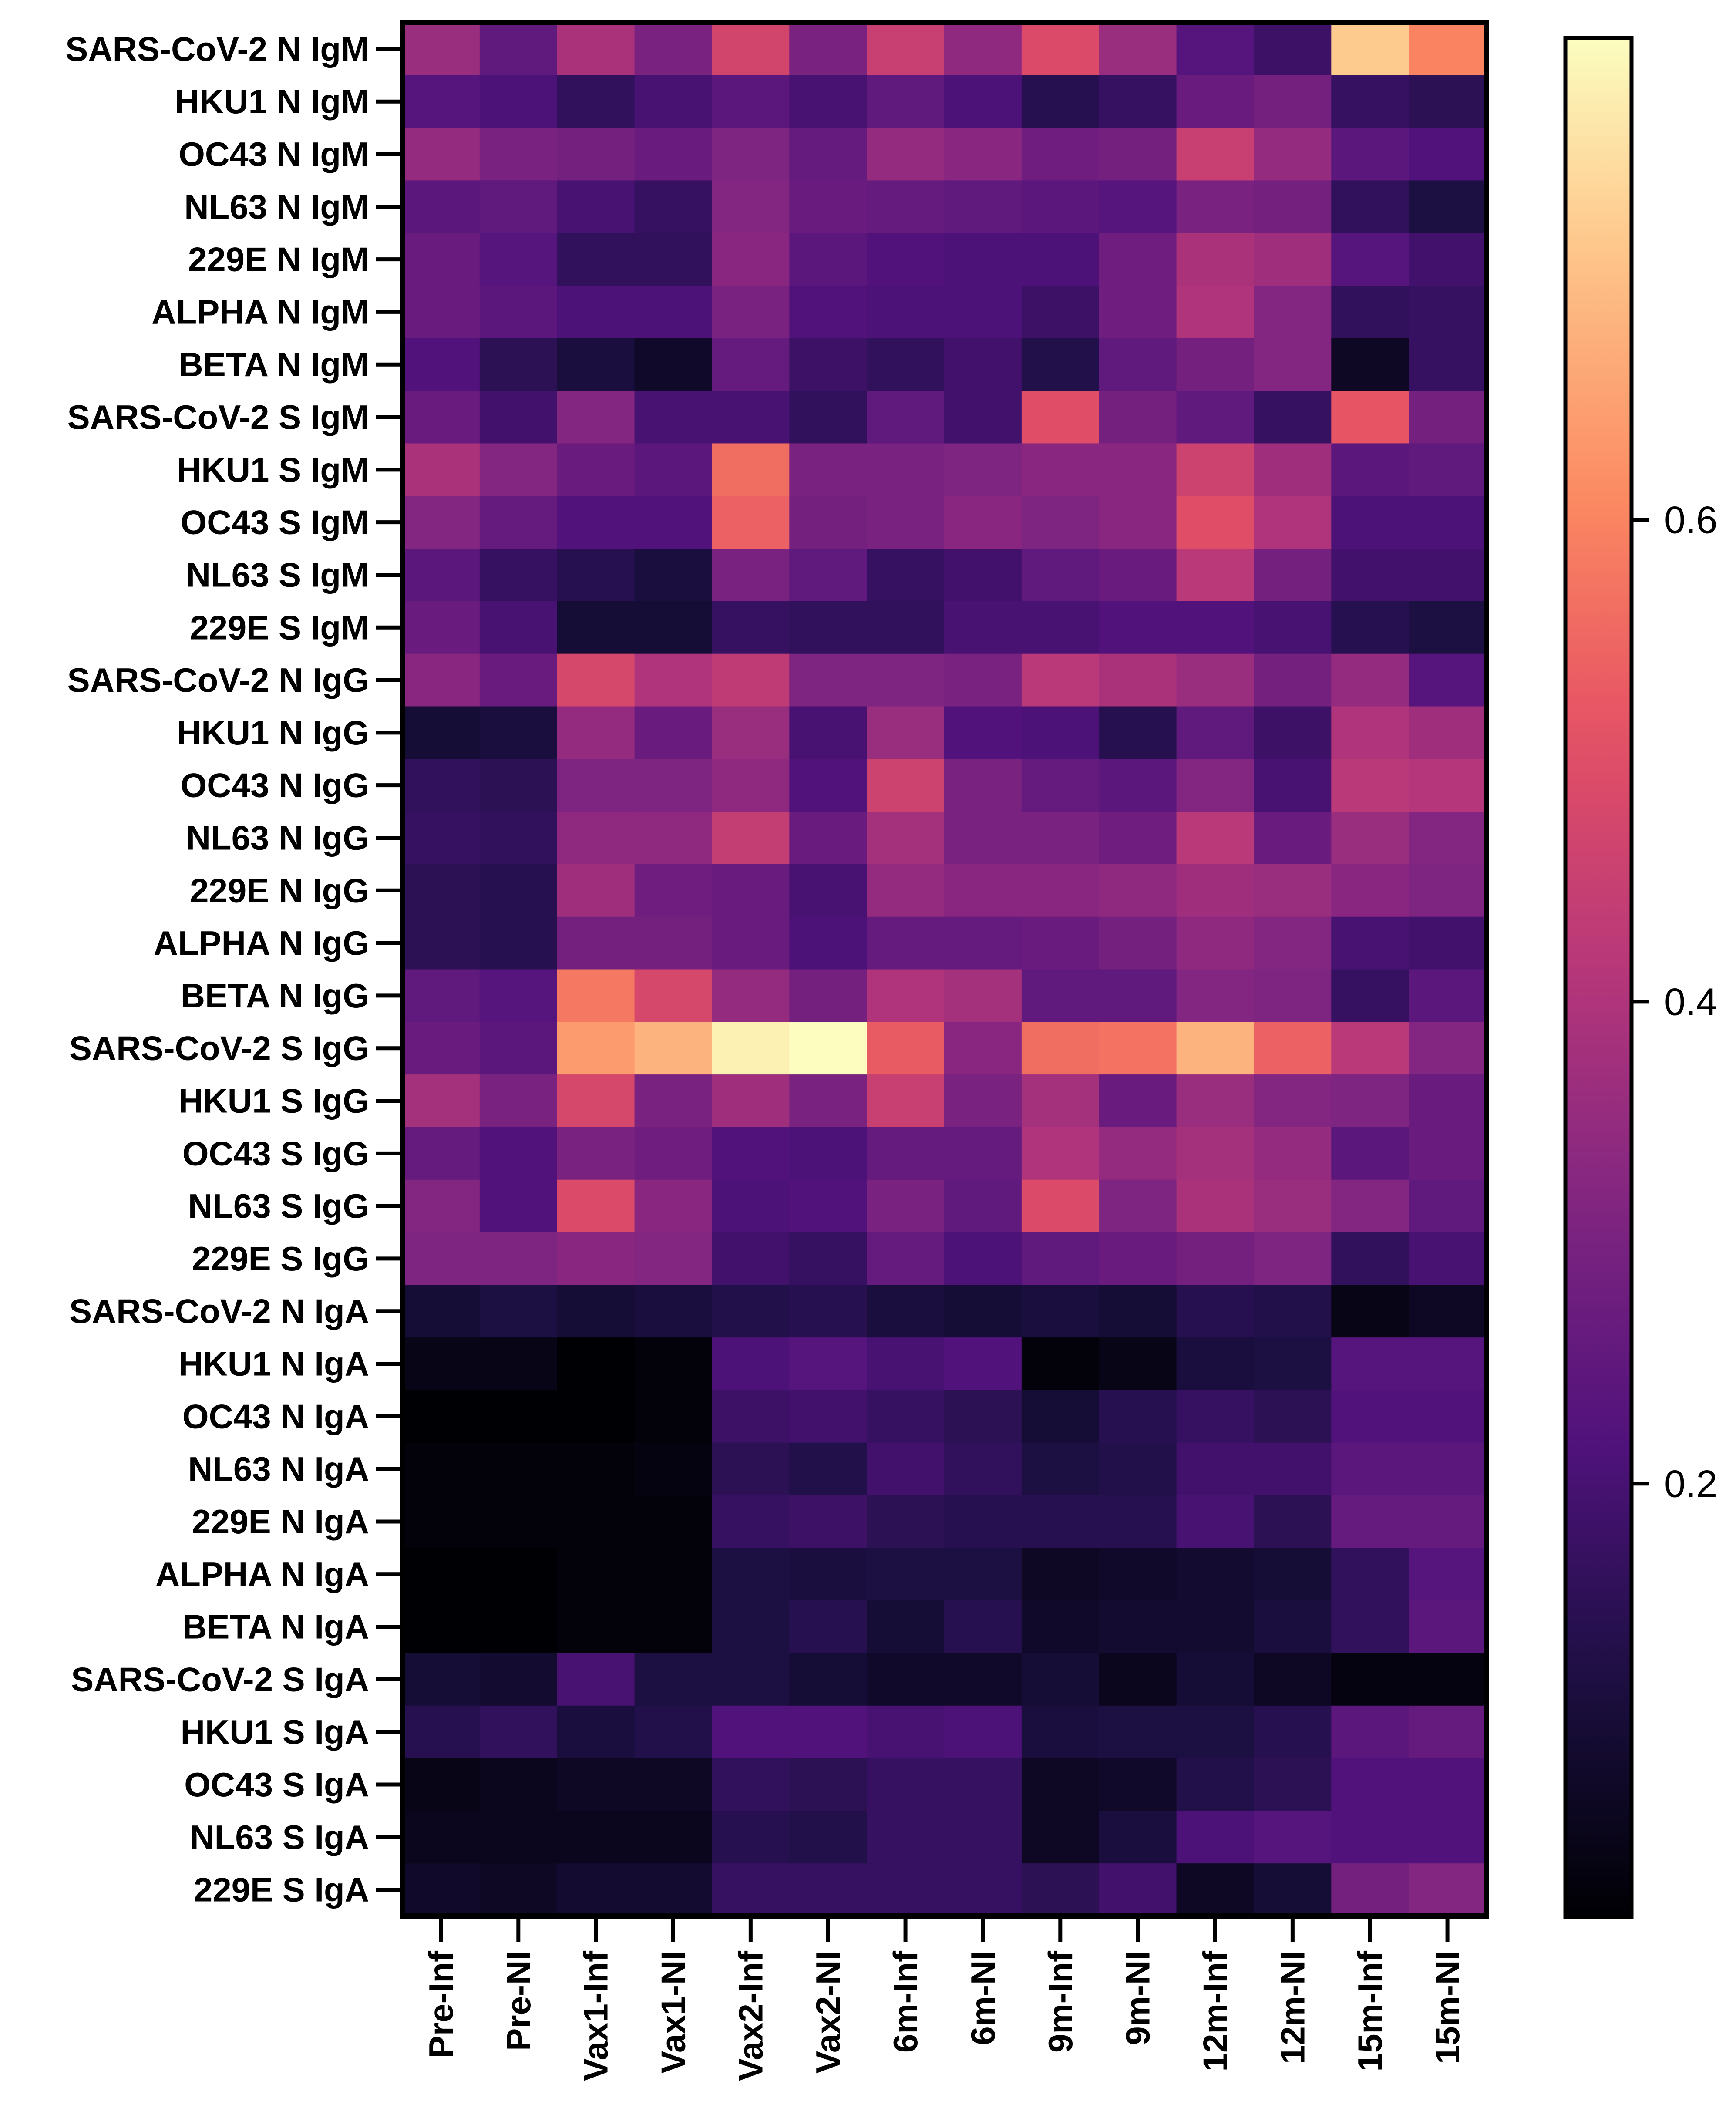 This screenshot has width=1736, height=2108. What do you see at coordinates (673, 2012) in the screenshot?
I see `column-label: Vax1-NI` at bounding box center [673, 2012].